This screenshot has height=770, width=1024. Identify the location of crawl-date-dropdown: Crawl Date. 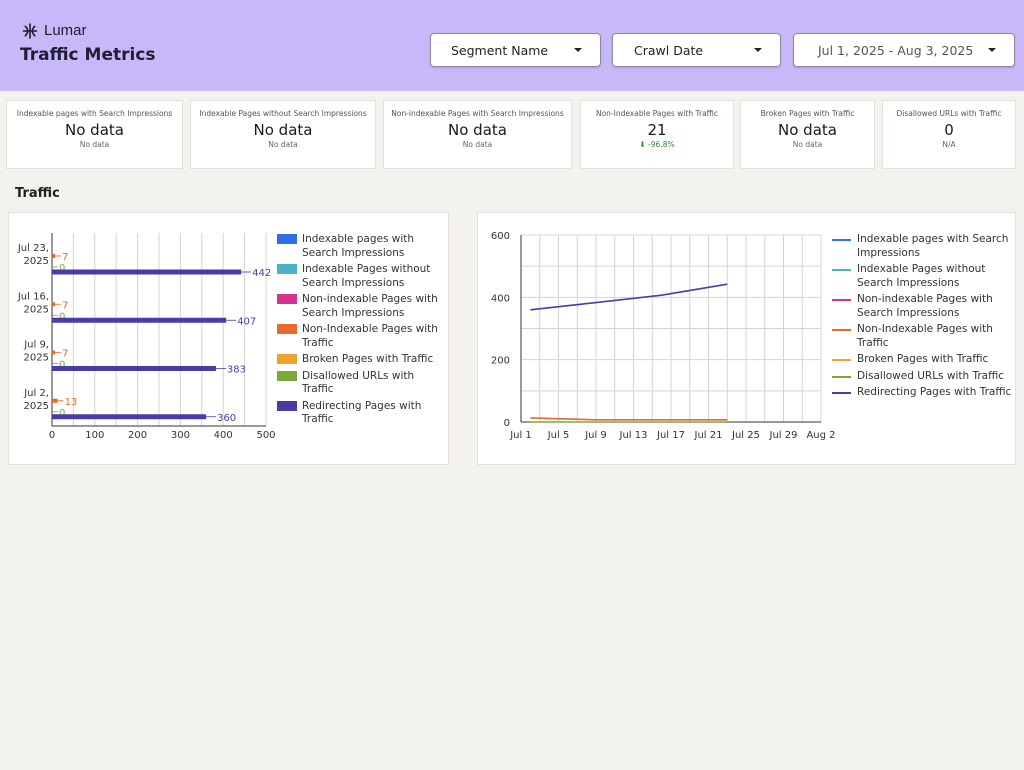
(696, 50).